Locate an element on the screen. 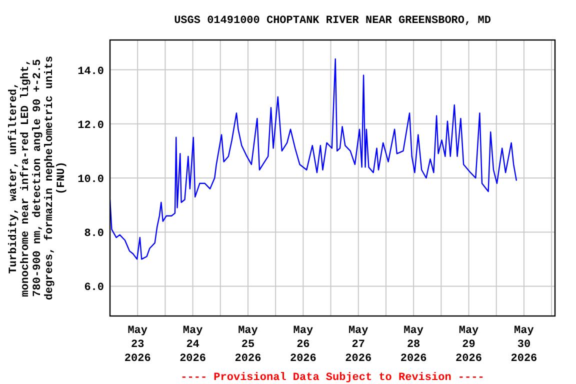  y-tick-label: 14.0 is located at coordinates (91, 72).